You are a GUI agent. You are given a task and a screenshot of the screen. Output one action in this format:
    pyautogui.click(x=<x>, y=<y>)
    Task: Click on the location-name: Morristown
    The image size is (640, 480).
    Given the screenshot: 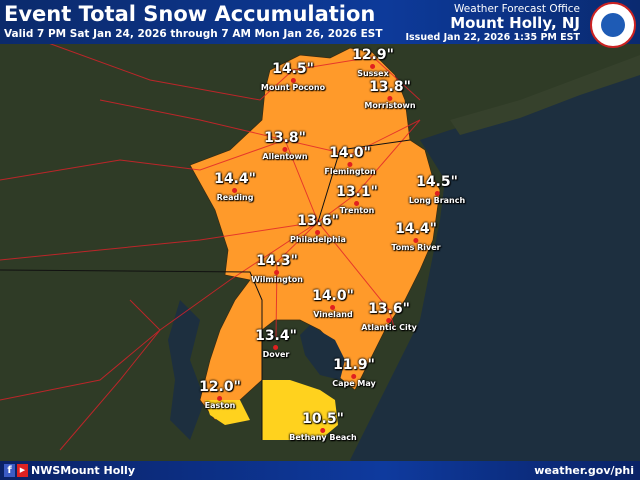 What is the action you would take?
    pyautogui.click(x=390, y=105)
    